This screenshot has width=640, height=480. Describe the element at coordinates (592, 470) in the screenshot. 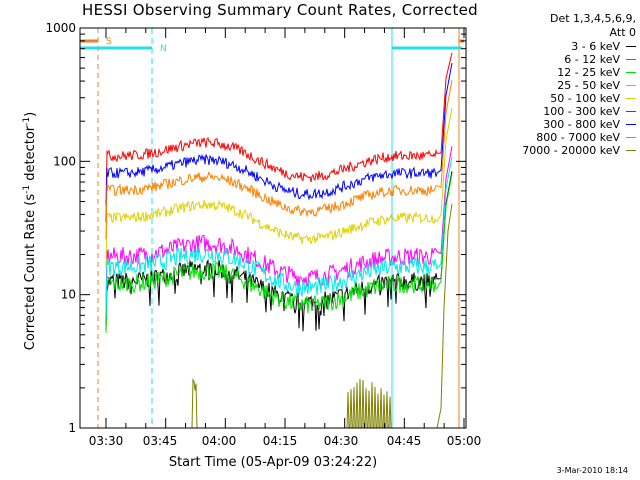

I see `timestamp: 3-Mar-2010 18:14` at that location.